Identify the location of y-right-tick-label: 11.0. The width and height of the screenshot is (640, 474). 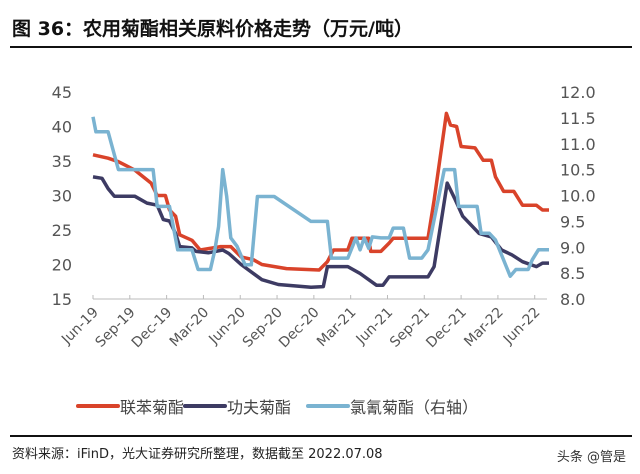
(578, 144).